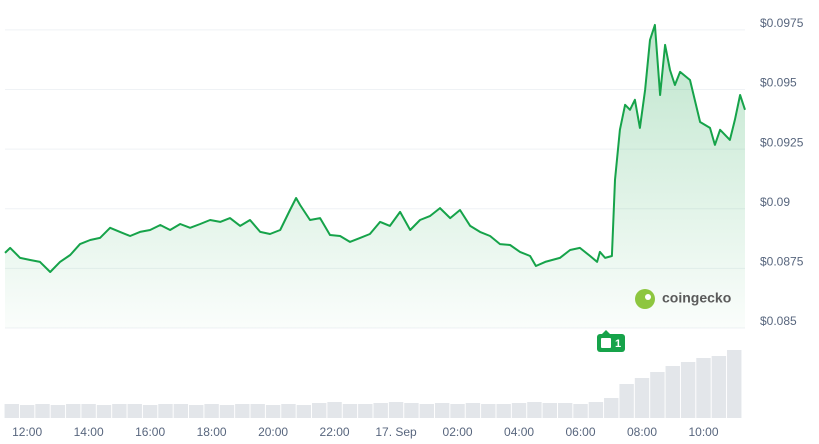 Image resolution: width=819 pixels, height=444 pixels. What do you see at coordinates (150, 432) in the screenshot?
I see `x-tick-label: 16:00` at bounding box center [150, 432].